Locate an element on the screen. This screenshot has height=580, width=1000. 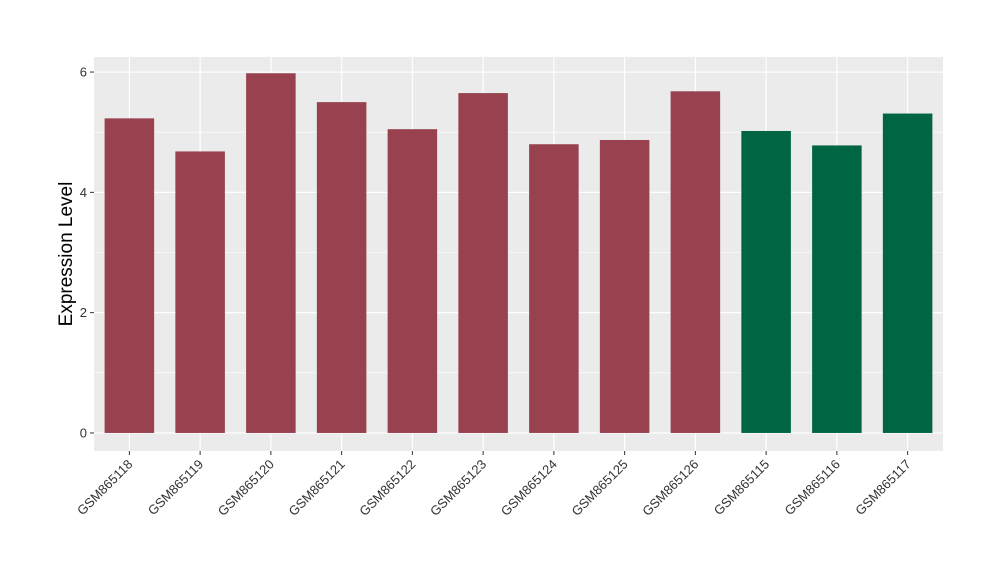
x-tick-label: GSM865123 is located at coordinates (458, 488).